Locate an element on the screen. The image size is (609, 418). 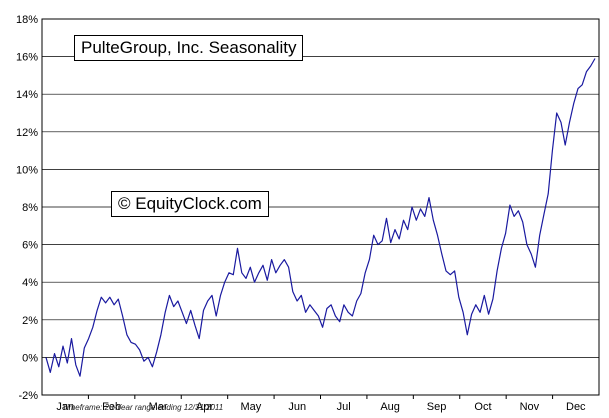
y-tick-label: 8% is located at coordinates (30, 208).